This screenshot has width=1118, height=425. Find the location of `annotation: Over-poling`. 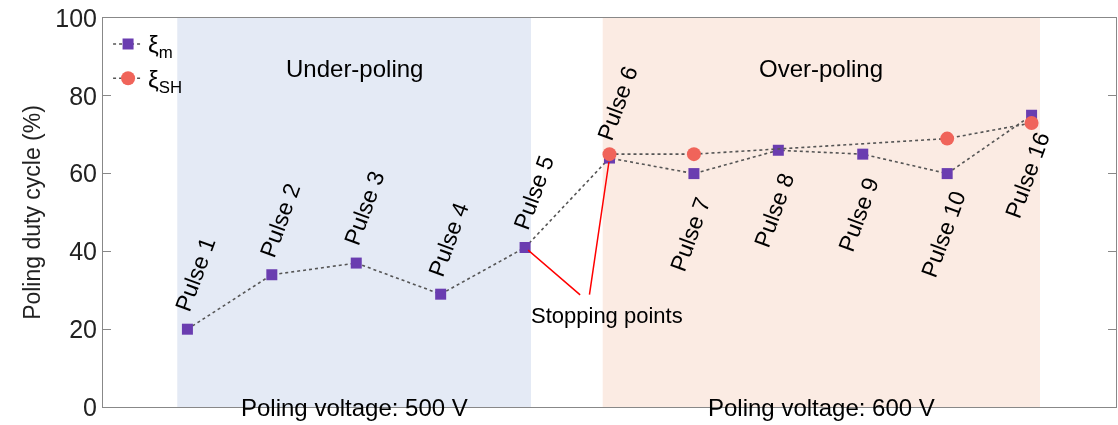

annotation: Over-poling is located at coordinates (821, 68).